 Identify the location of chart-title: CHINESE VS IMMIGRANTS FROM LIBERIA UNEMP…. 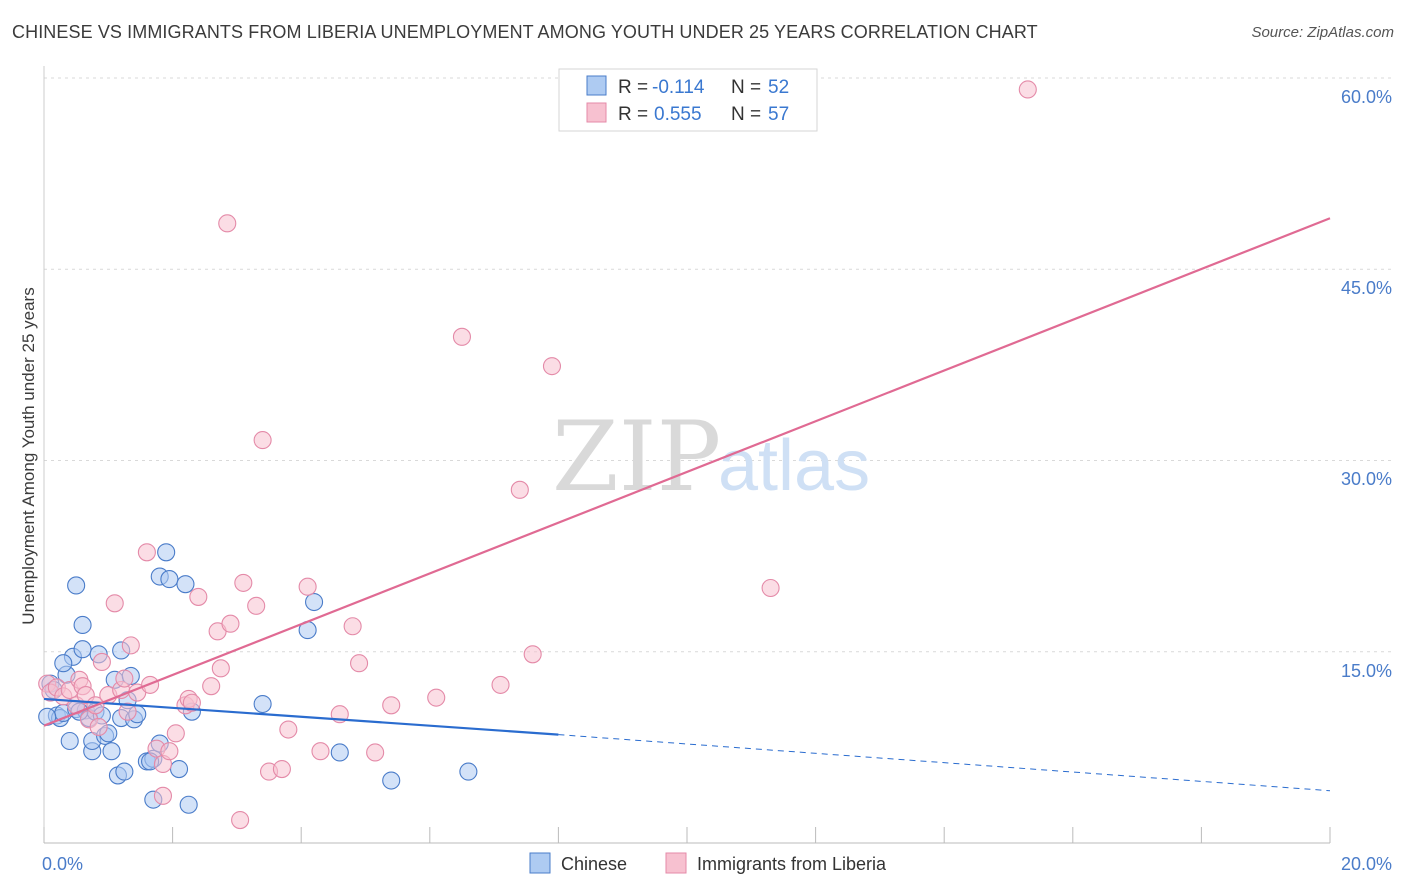
(525, 32).